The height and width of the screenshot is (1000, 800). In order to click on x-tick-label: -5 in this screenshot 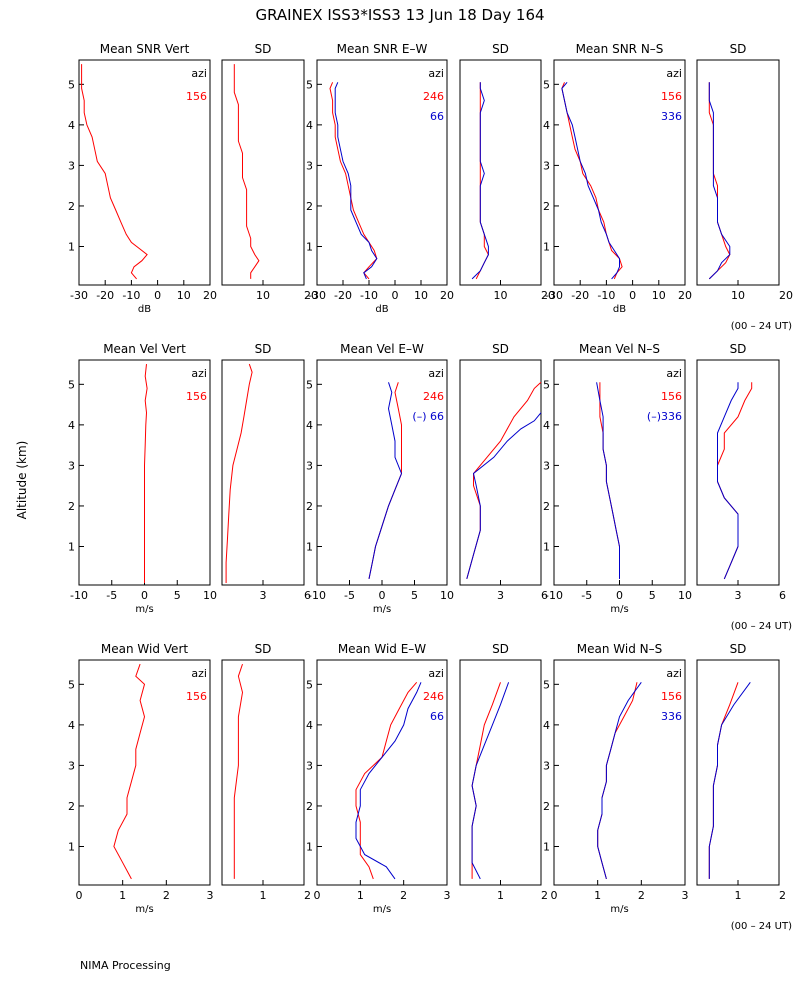, I will do `click(111, 595)`.